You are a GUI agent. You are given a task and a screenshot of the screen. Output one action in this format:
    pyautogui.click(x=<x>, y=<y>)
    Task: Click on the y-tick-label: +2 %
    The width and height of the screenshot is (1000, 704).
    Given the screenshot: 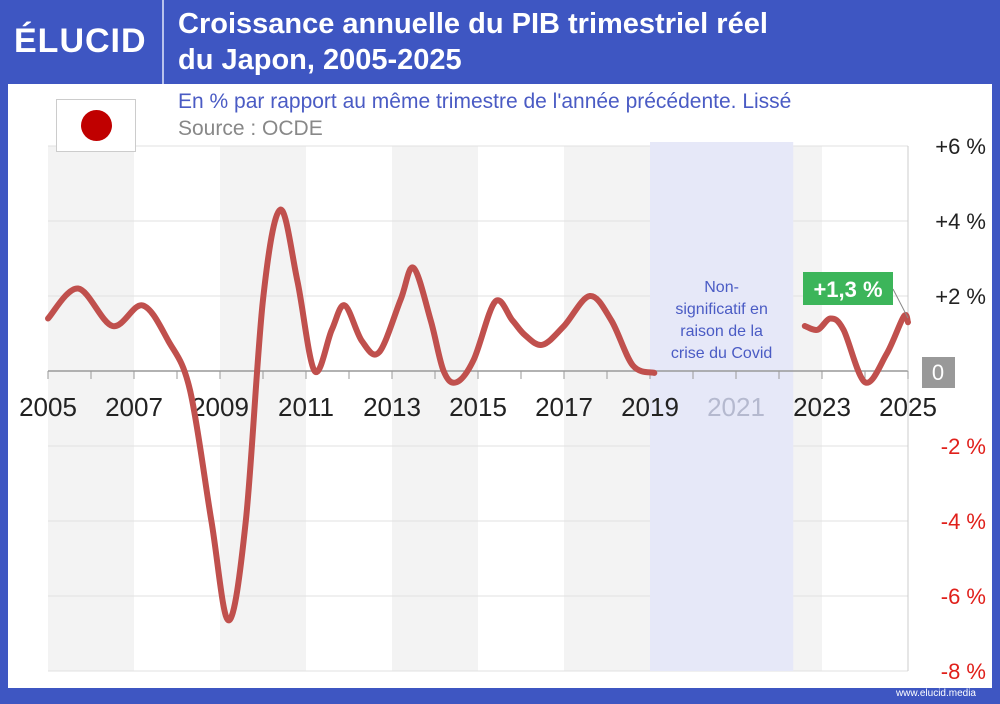 What is the action you would take?
    pyautogui.click(x=960, y=296)
    